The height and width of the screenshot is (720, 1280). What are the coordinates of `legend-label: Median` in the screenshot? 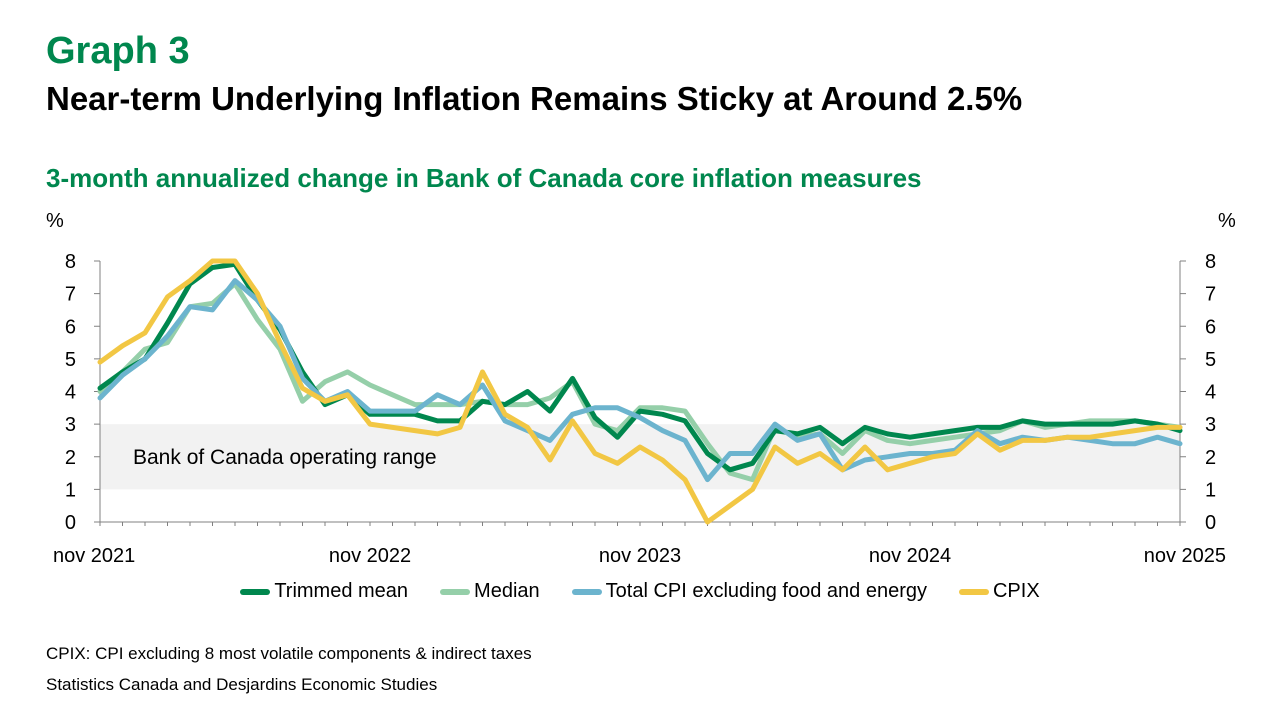 It's located at (507, 591).